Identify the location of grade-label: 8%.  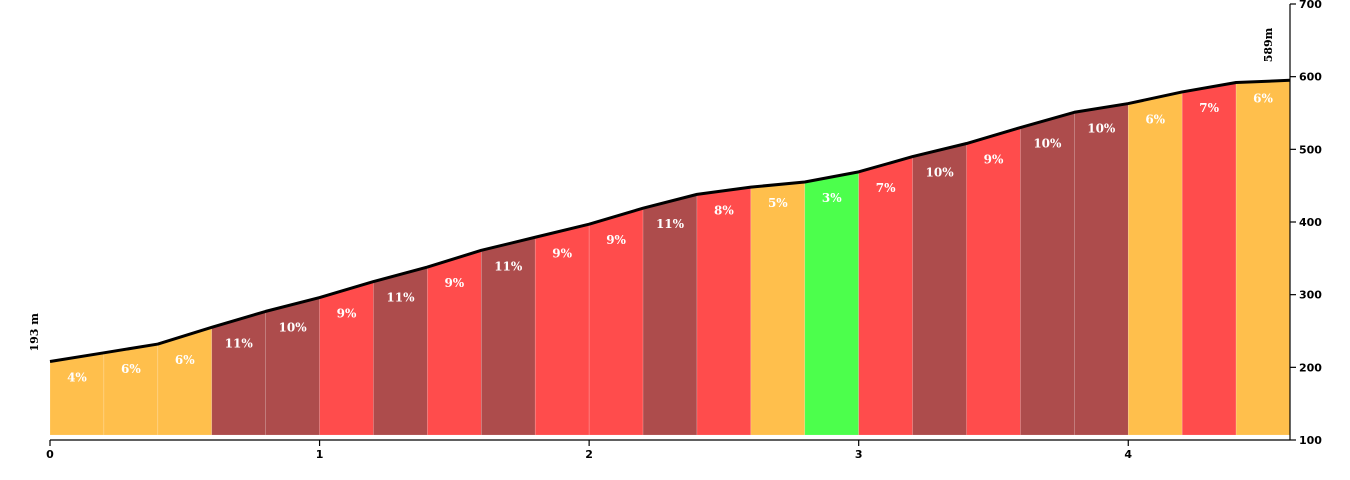
(724, 210).